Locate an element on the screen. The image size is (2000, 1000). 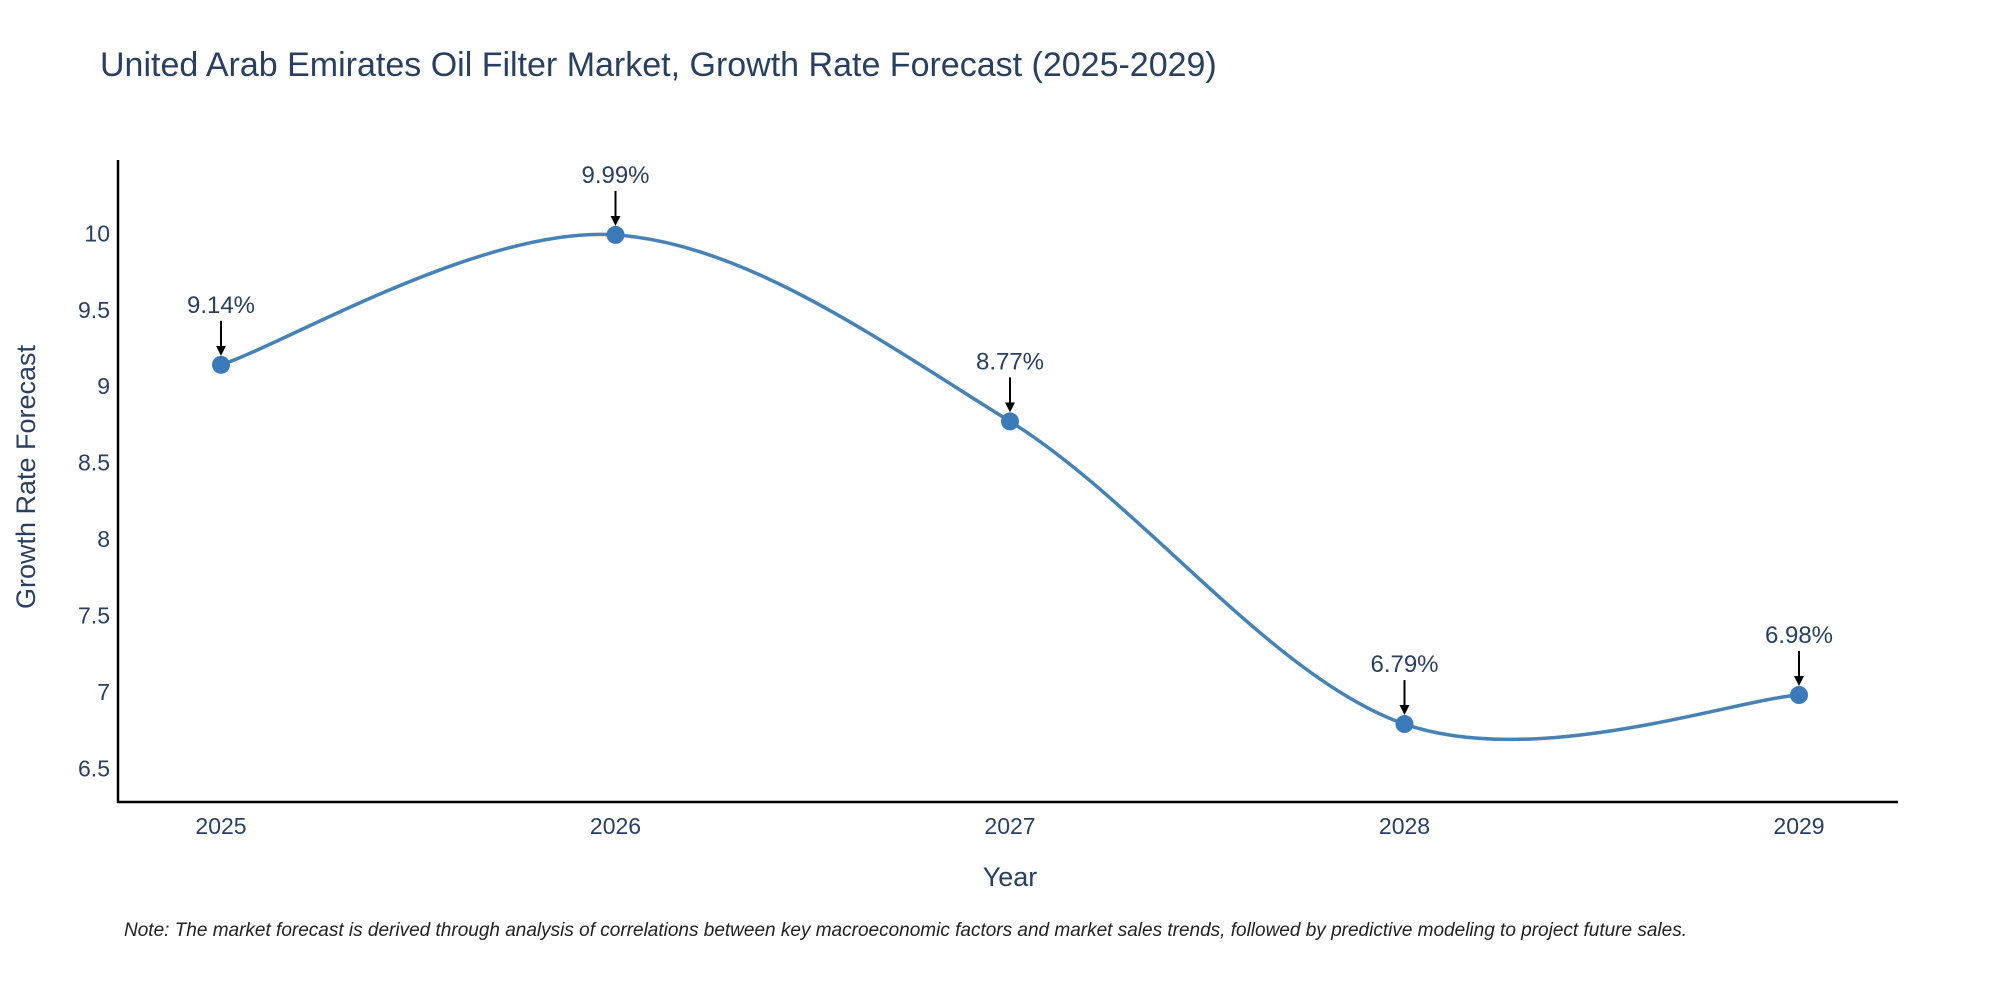
data-label: 9.14% is located at coordinates (221, 305).